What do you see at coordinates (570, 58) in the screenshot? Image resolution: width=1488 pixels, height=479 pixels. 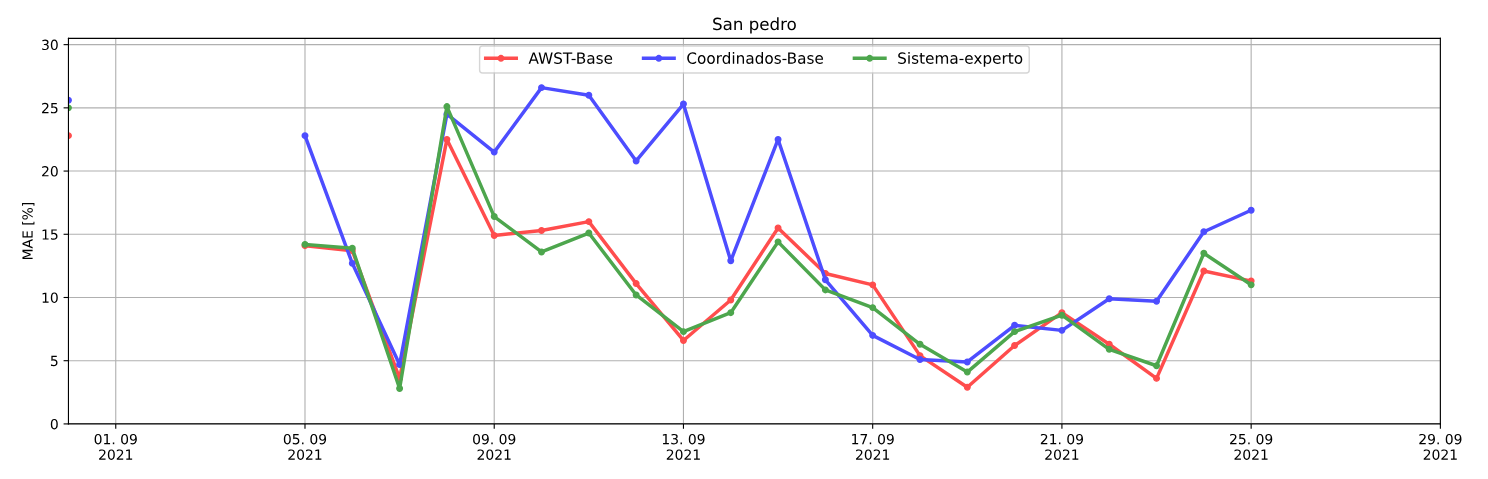 I see `legend-label: AWST-Base` at bounding box center [570, 58].